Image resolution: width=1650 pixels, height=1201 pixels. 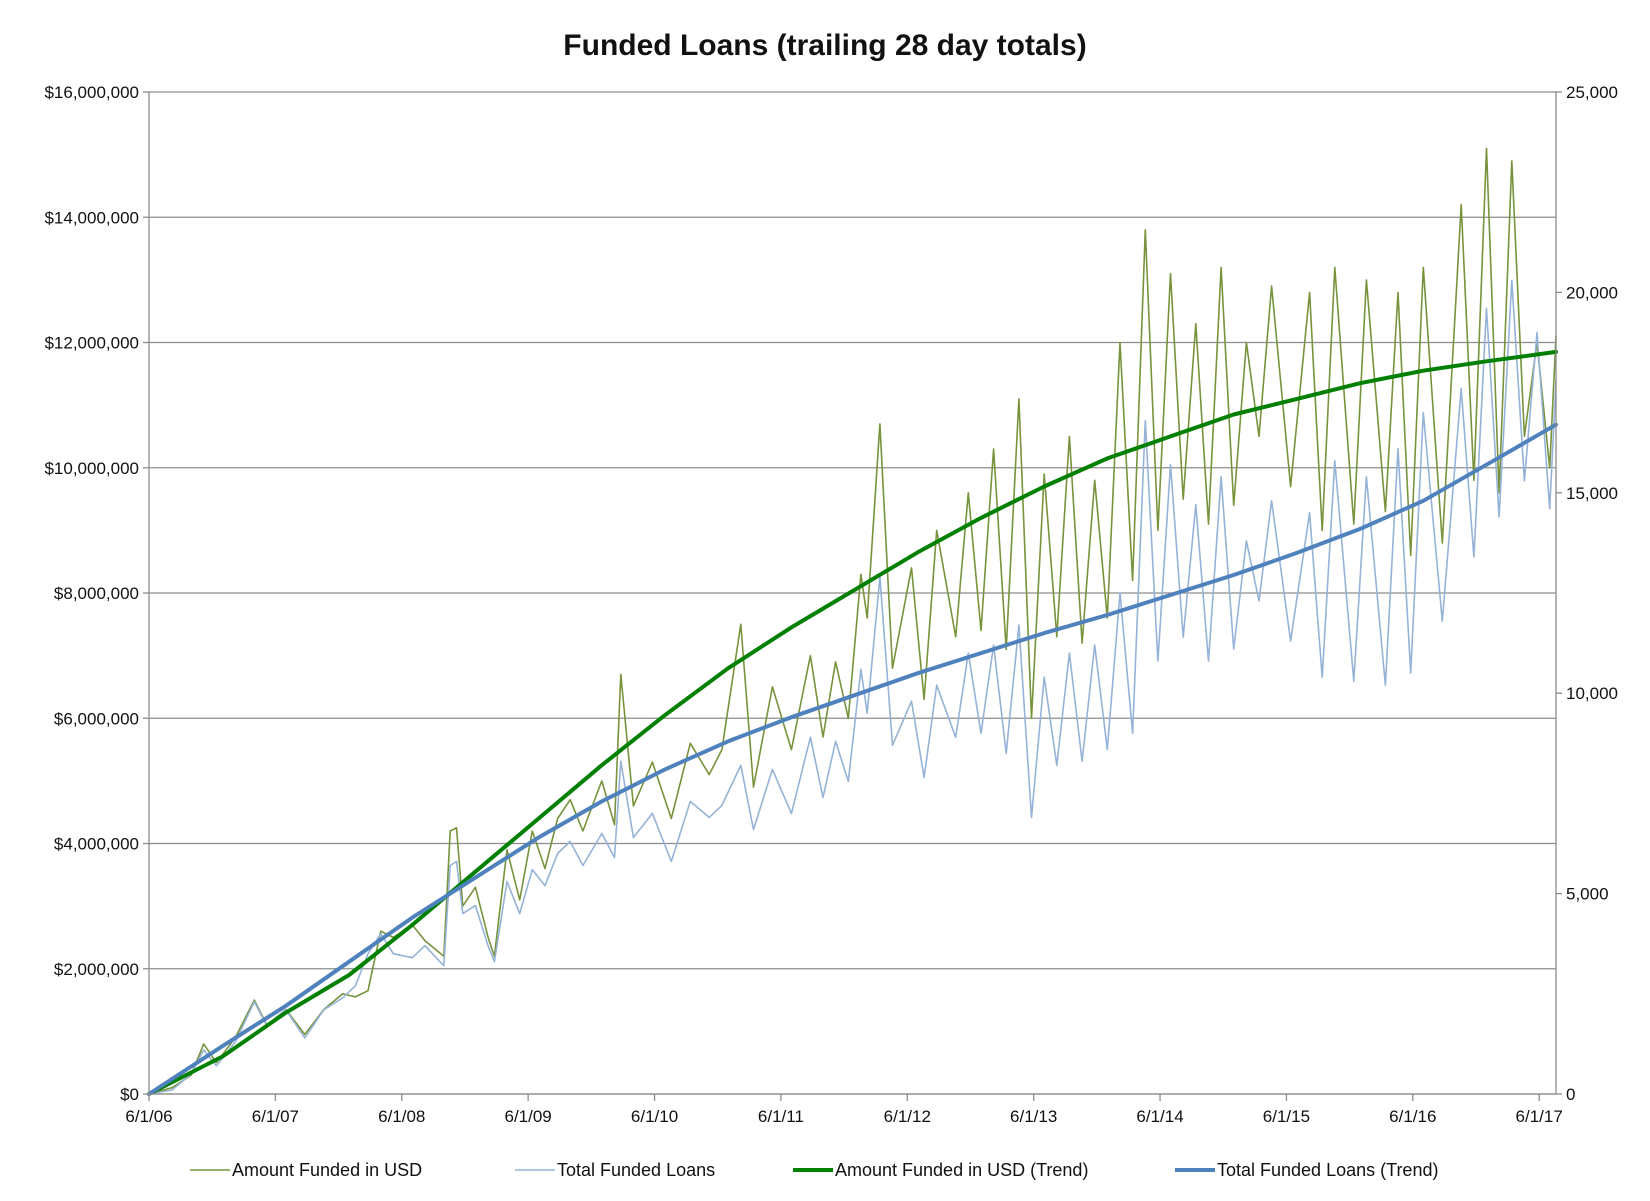 What do you see at coordinates (148, 1116) in the screenshot?
I see `x-tick-label-0: 6/1/06` at bounding box center [148, 1116].